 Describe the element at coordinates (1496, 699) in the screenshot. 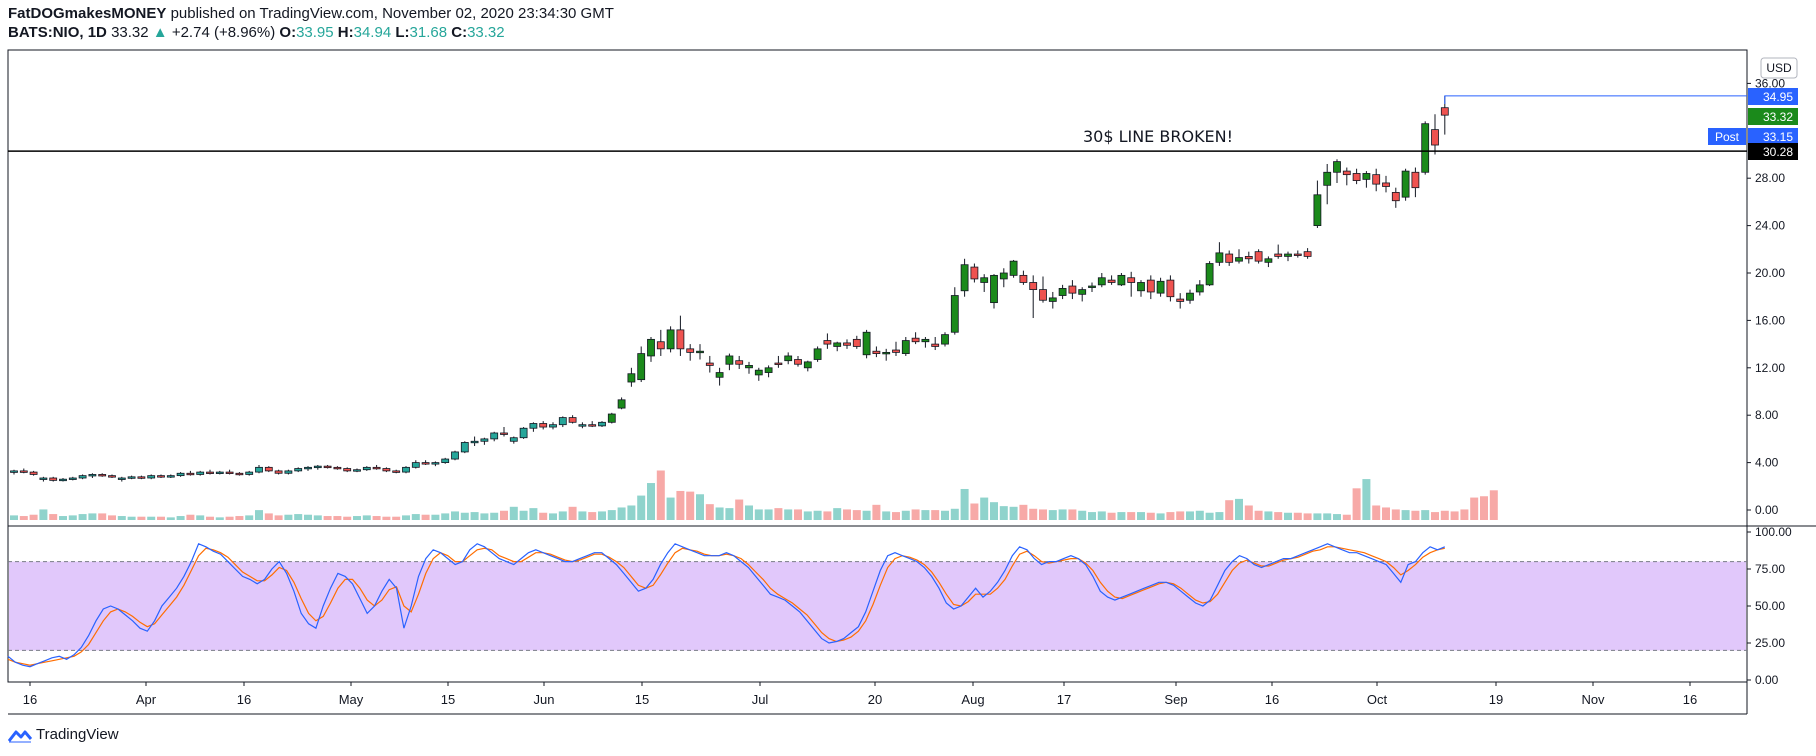

I see `time-tick-label: 19` at that location.